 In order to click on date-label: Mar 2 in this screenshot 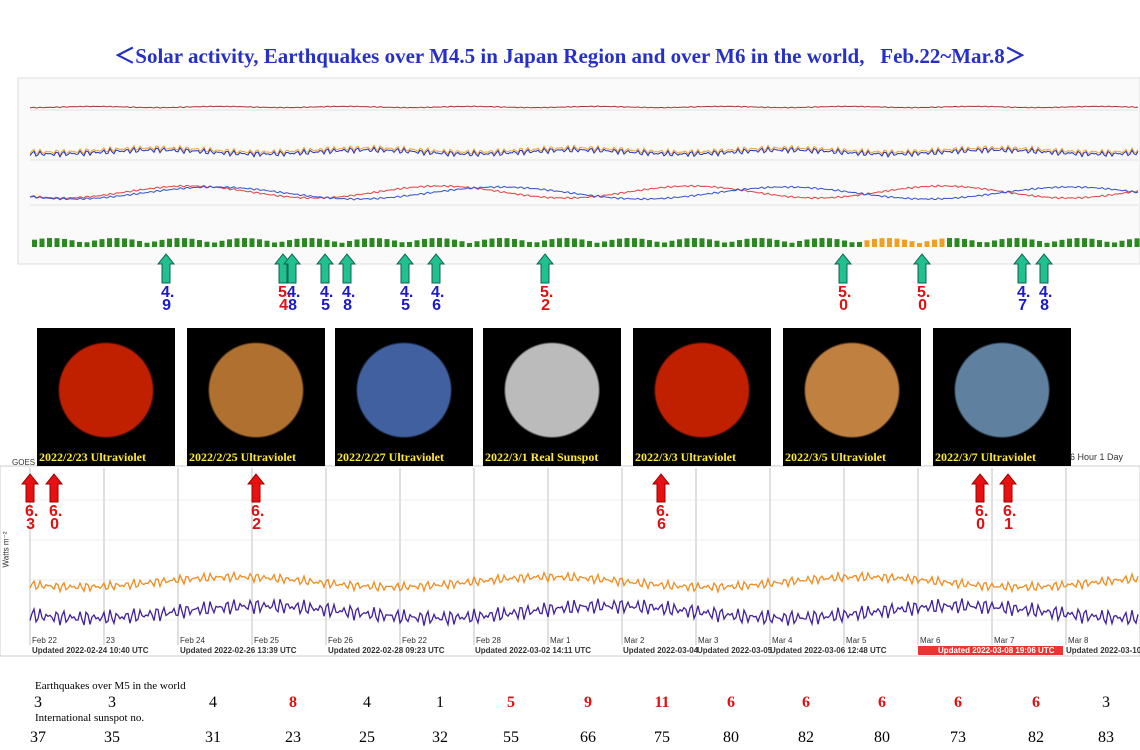, I will do `click(634, 640)`.